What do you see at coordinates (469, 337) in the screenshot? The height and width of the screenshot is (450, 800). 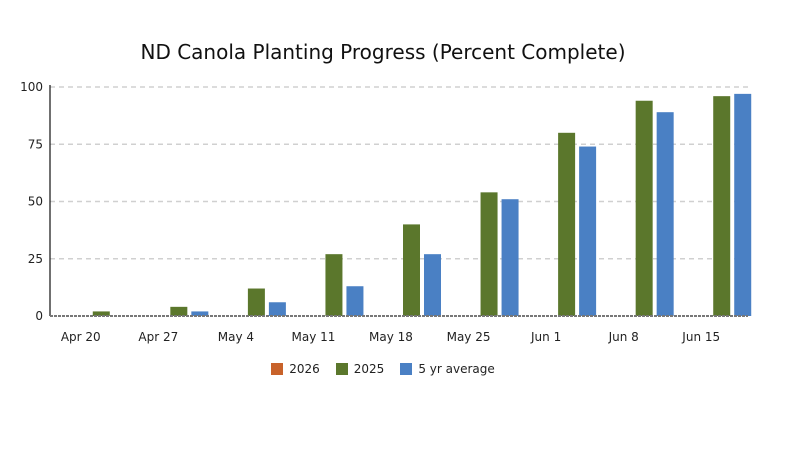 I see `x-tick-label: May 25` at bounding box center [469, 337].